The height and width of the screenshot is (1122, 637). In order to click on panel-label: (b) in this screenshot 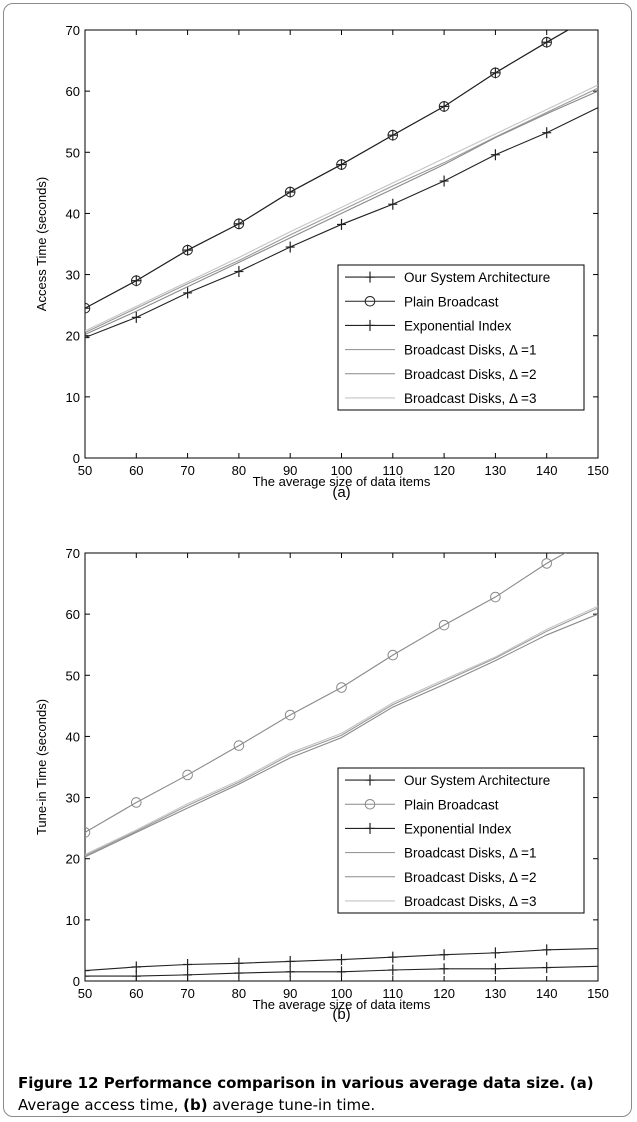, I will do `click(341, 1014)`.